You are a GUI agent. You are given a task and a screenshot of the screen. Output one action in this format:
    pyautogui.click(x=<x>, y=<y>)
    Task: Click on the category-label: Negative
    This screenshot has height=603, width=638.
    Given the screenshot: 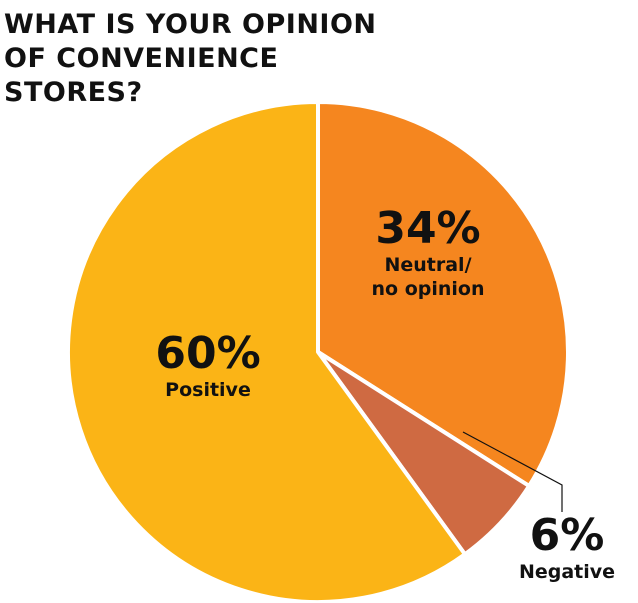 What is the action you would take?
    pyautogui.click(x=567, y=572)
    